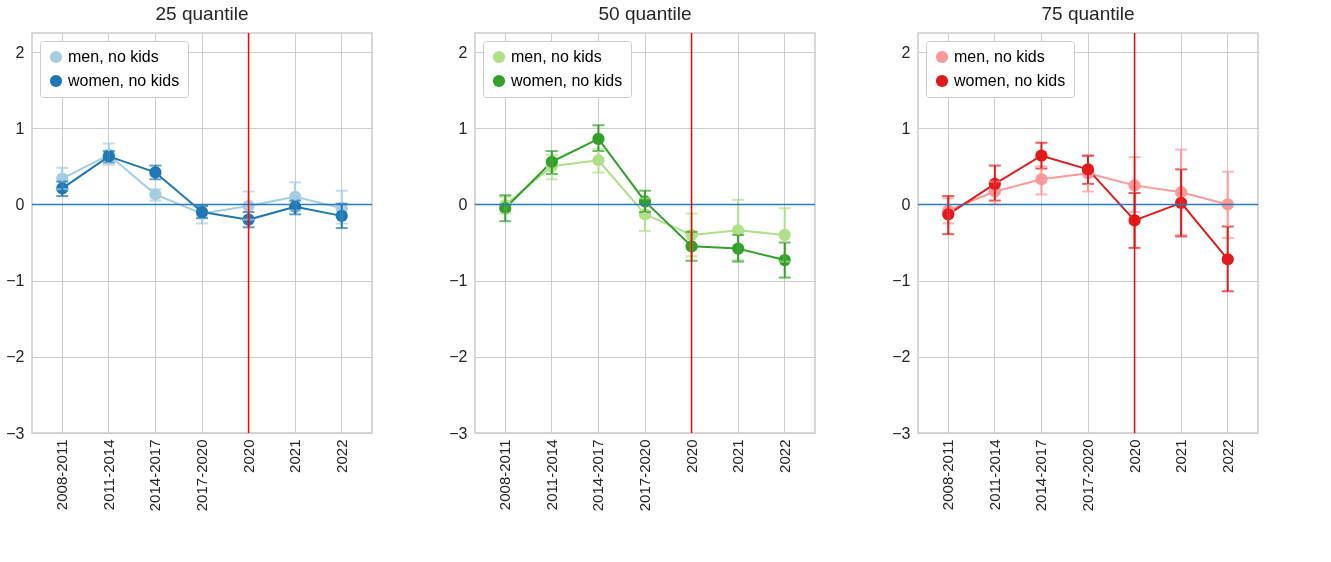 The image size is (1331, 562). What do you see at coordinates (1088, 14) in the screenshot?
I see `chart-title: 75 quantile` at bounding box center [1088, 14].